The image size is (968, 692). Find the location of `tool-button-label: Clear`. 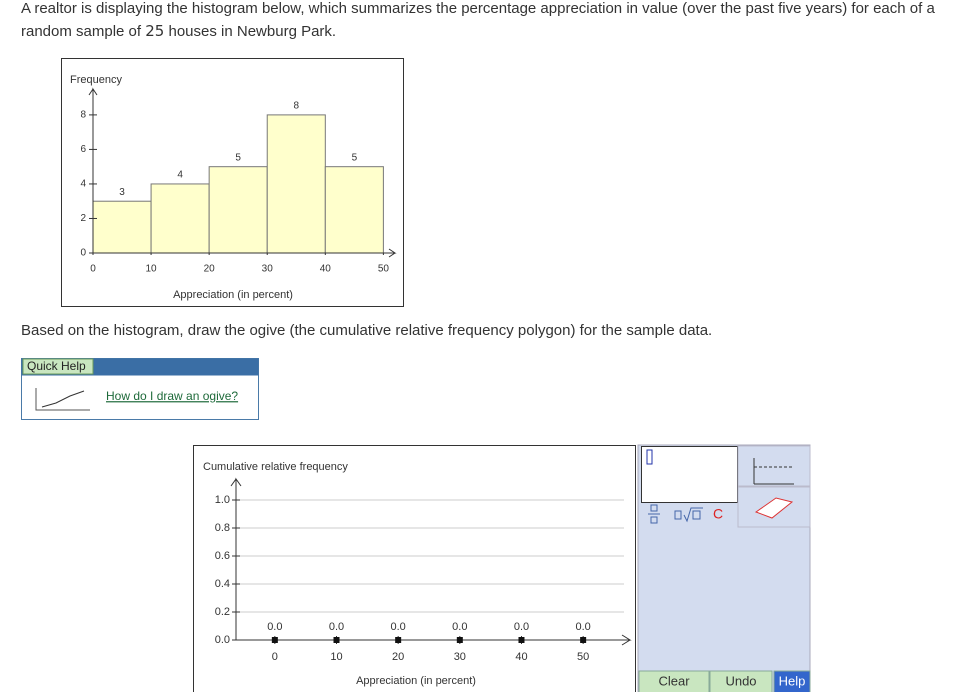

tool-button-label: Clear is located at coordinates (674, 680).